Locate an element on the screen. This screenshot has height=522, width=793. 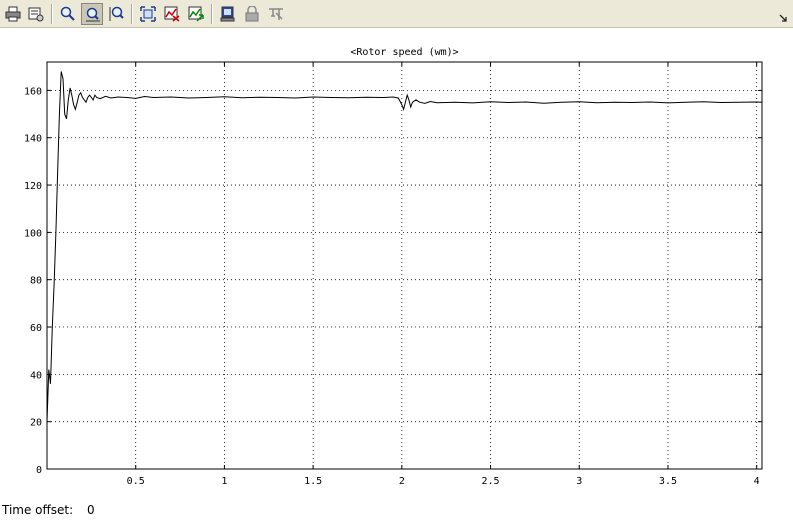
zoom-x-axis-icon is located at coordinates (93, 14).